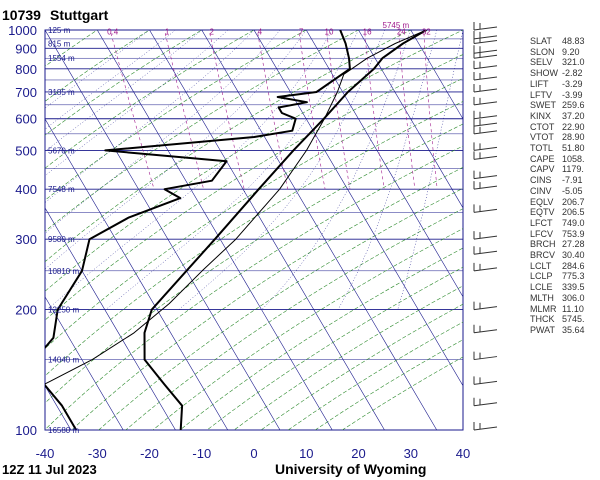 This screenshot has width=600, height=480. What do you see at coordinates (542, 212) in the screenshot?
I see `index-name: EQTV` at bounding box center [542, 212].